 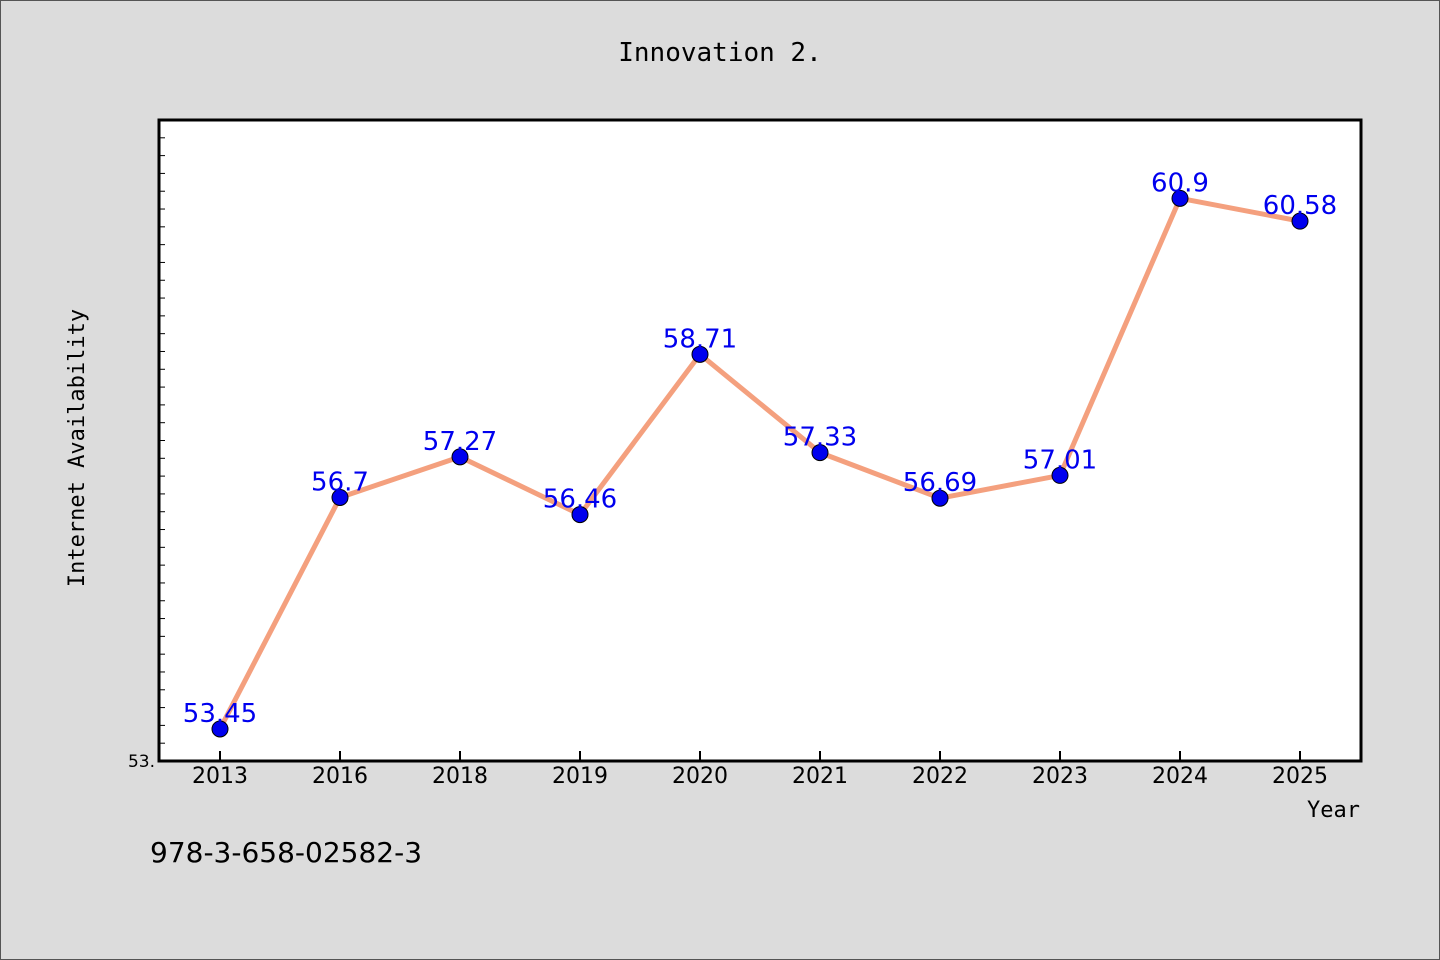 What do you see at coordinates (760, 776) in the screenshot?
I see `x-axis-tick-labels: 2013 2016 2018 2019 2020 2021 2022 2023 2024 2025` at bounding box center [760, 776].